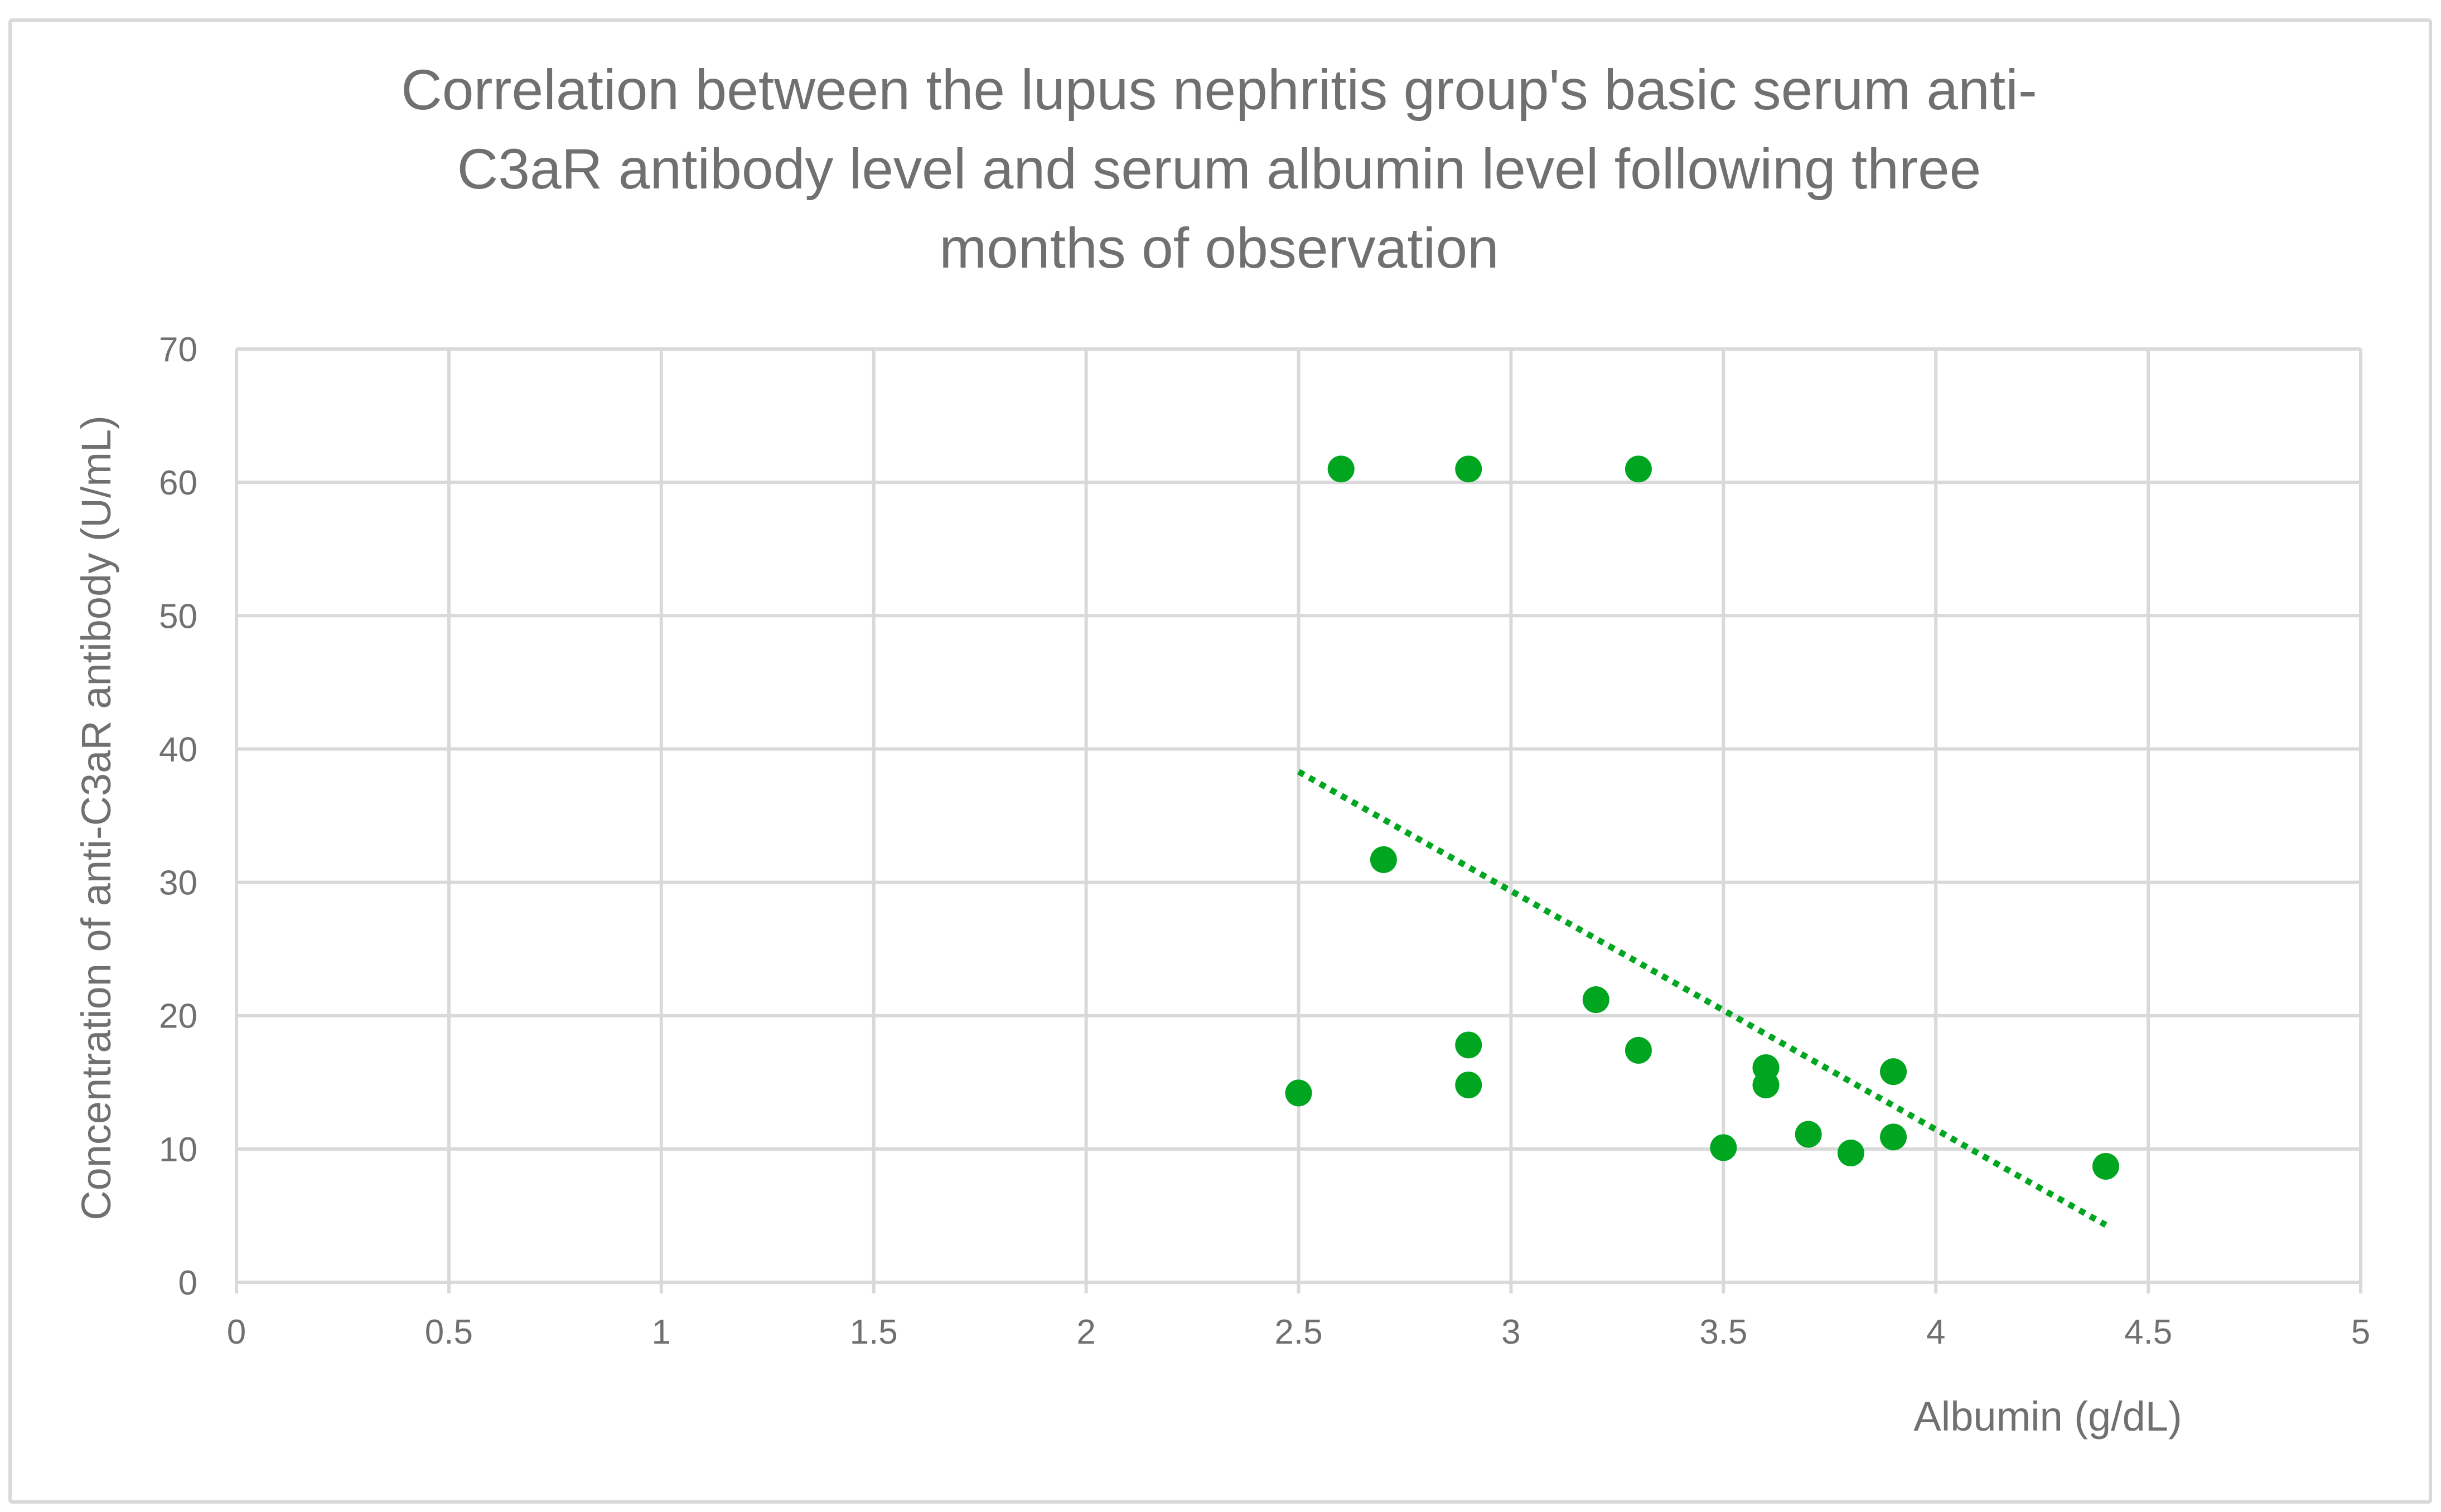 This screenshot has width=2441, height=1512. Describe the element at coordinates (178, 816) in the screenshot. I see `y-axis-tick-labels: 0 10 20 30 40 50 60 70` at that location.